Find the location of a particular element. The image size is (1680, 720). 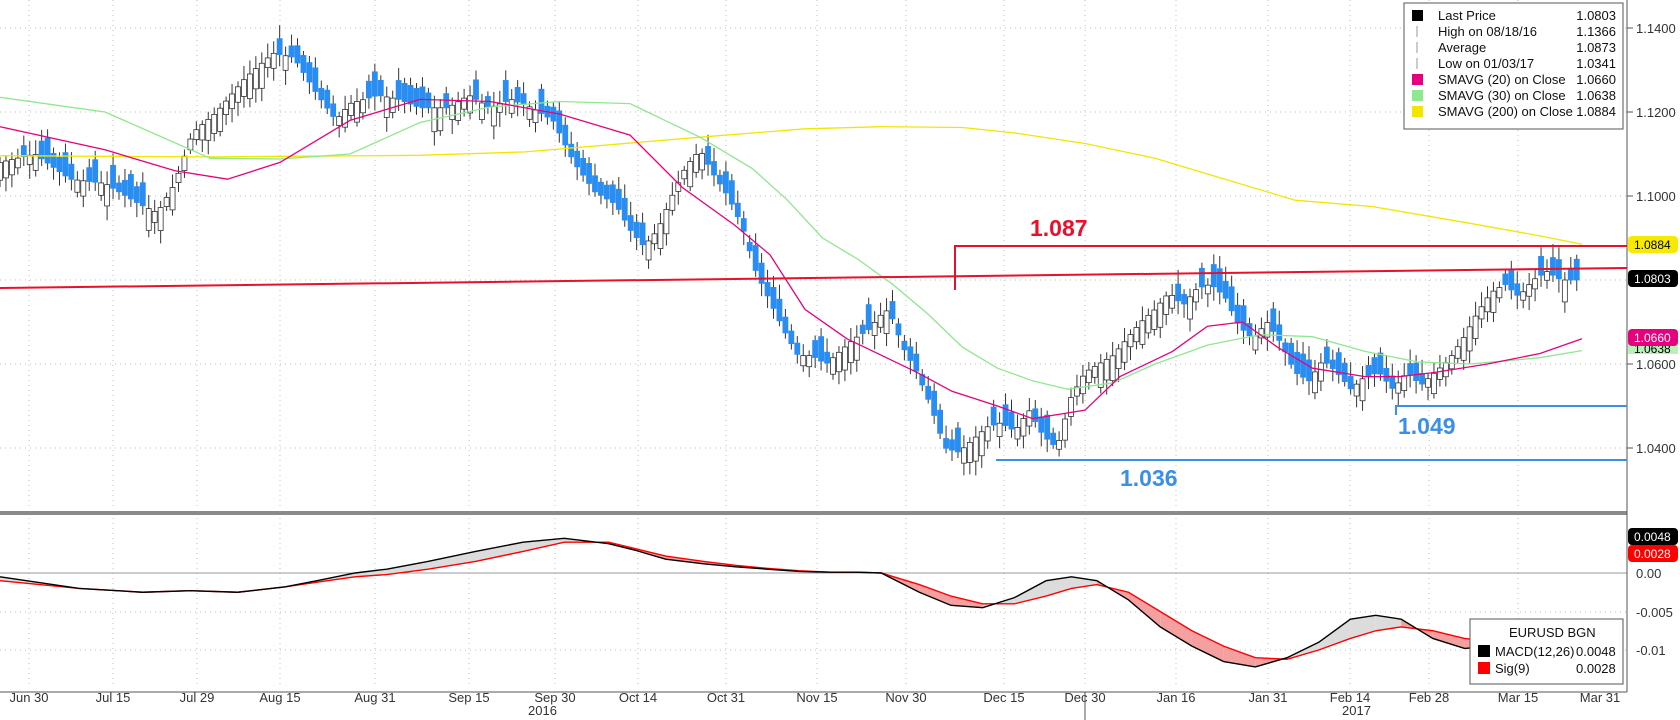

tag-signal: 0.0028 is located at coordinates (1652, 554).